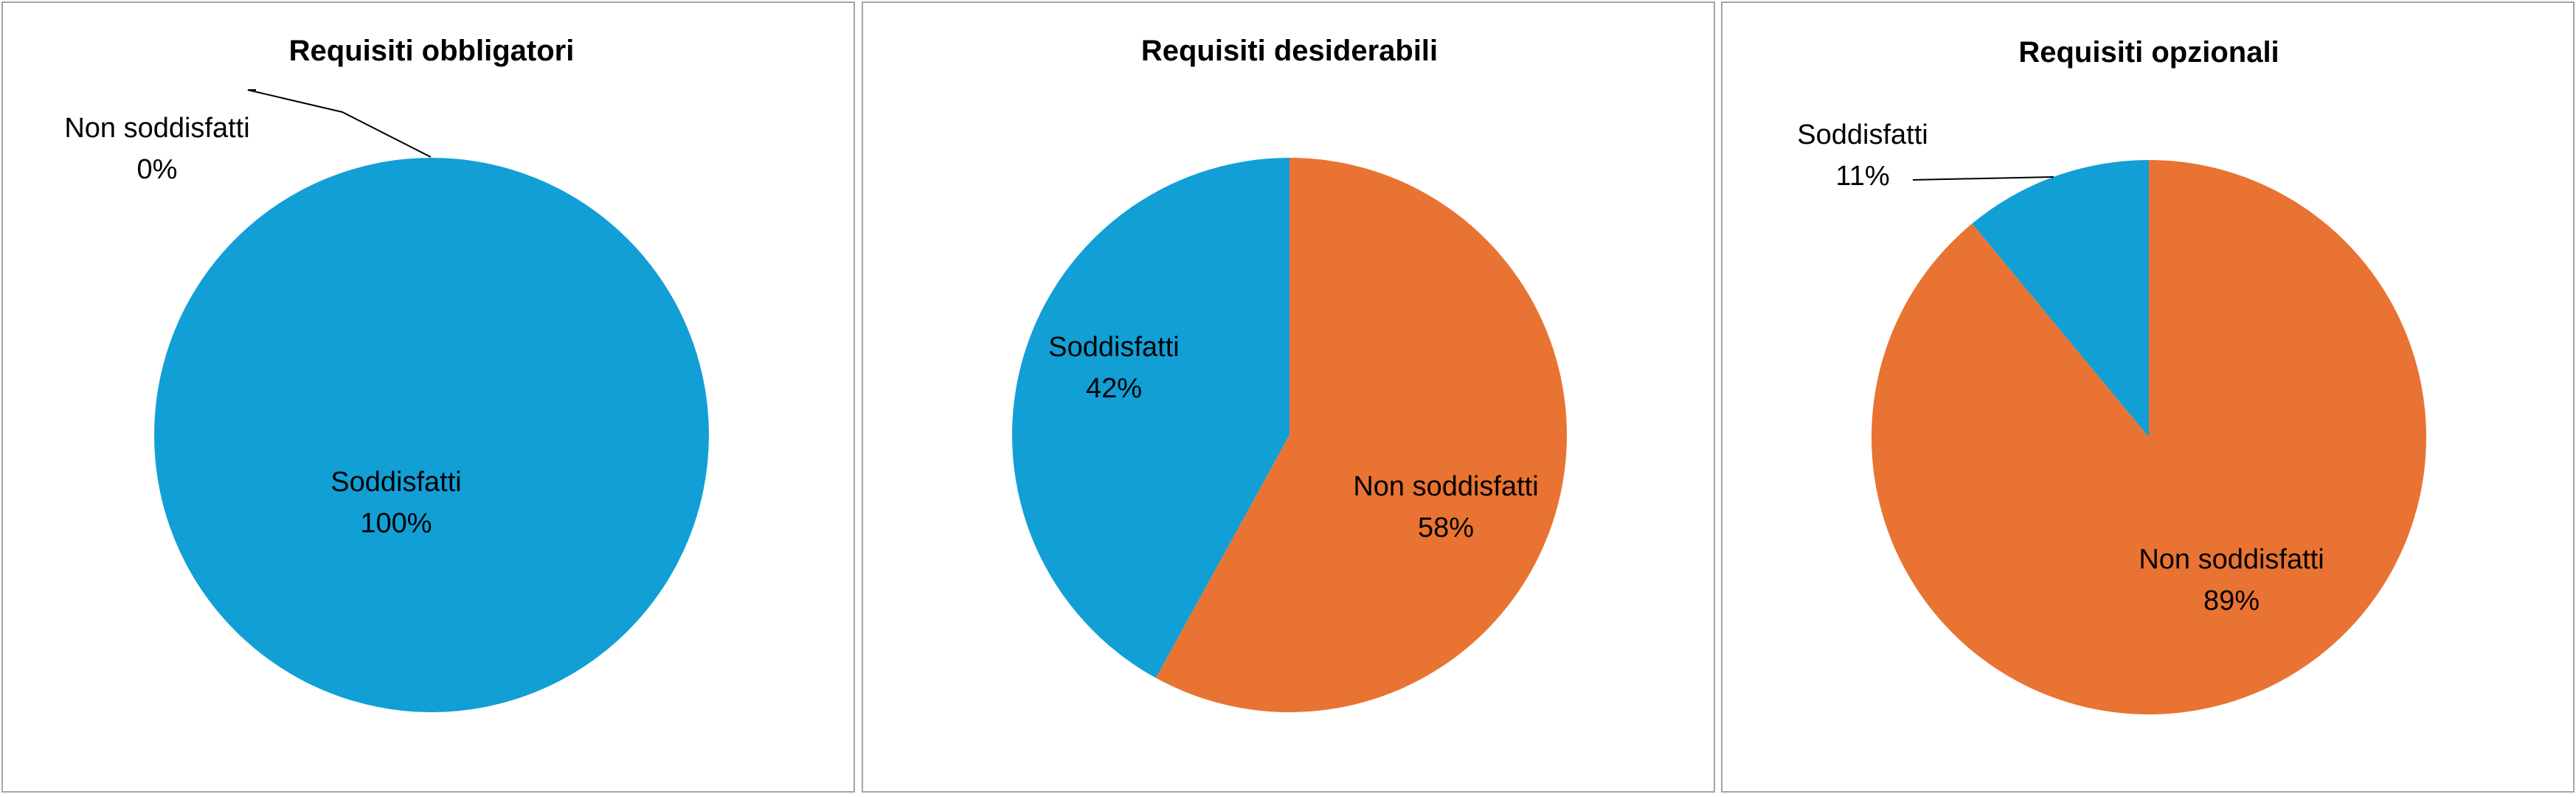  Describe the element at coordinates (1114, 388) in the screenshot. I see `data-label-percent: 42%` at that location.